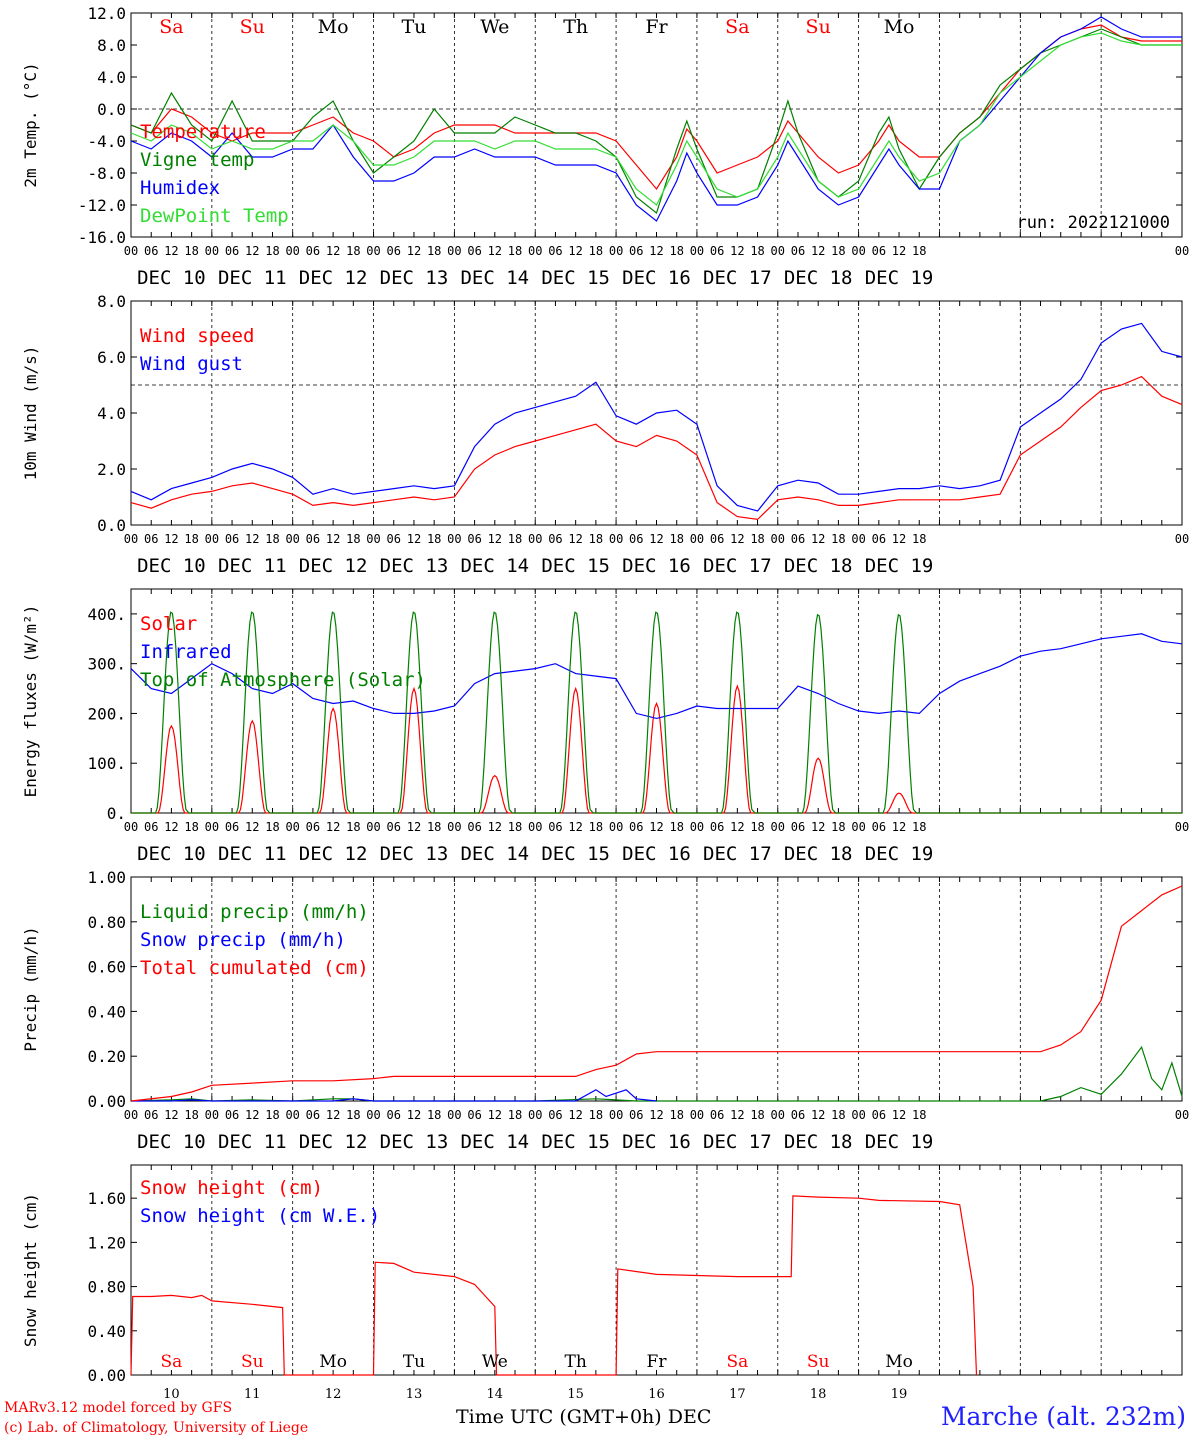 The image size is (1194, 1440). Describe the element at coordinates (1093, 223) in the screenshot. I see `run-annotation: run: 2022121000` at that location.